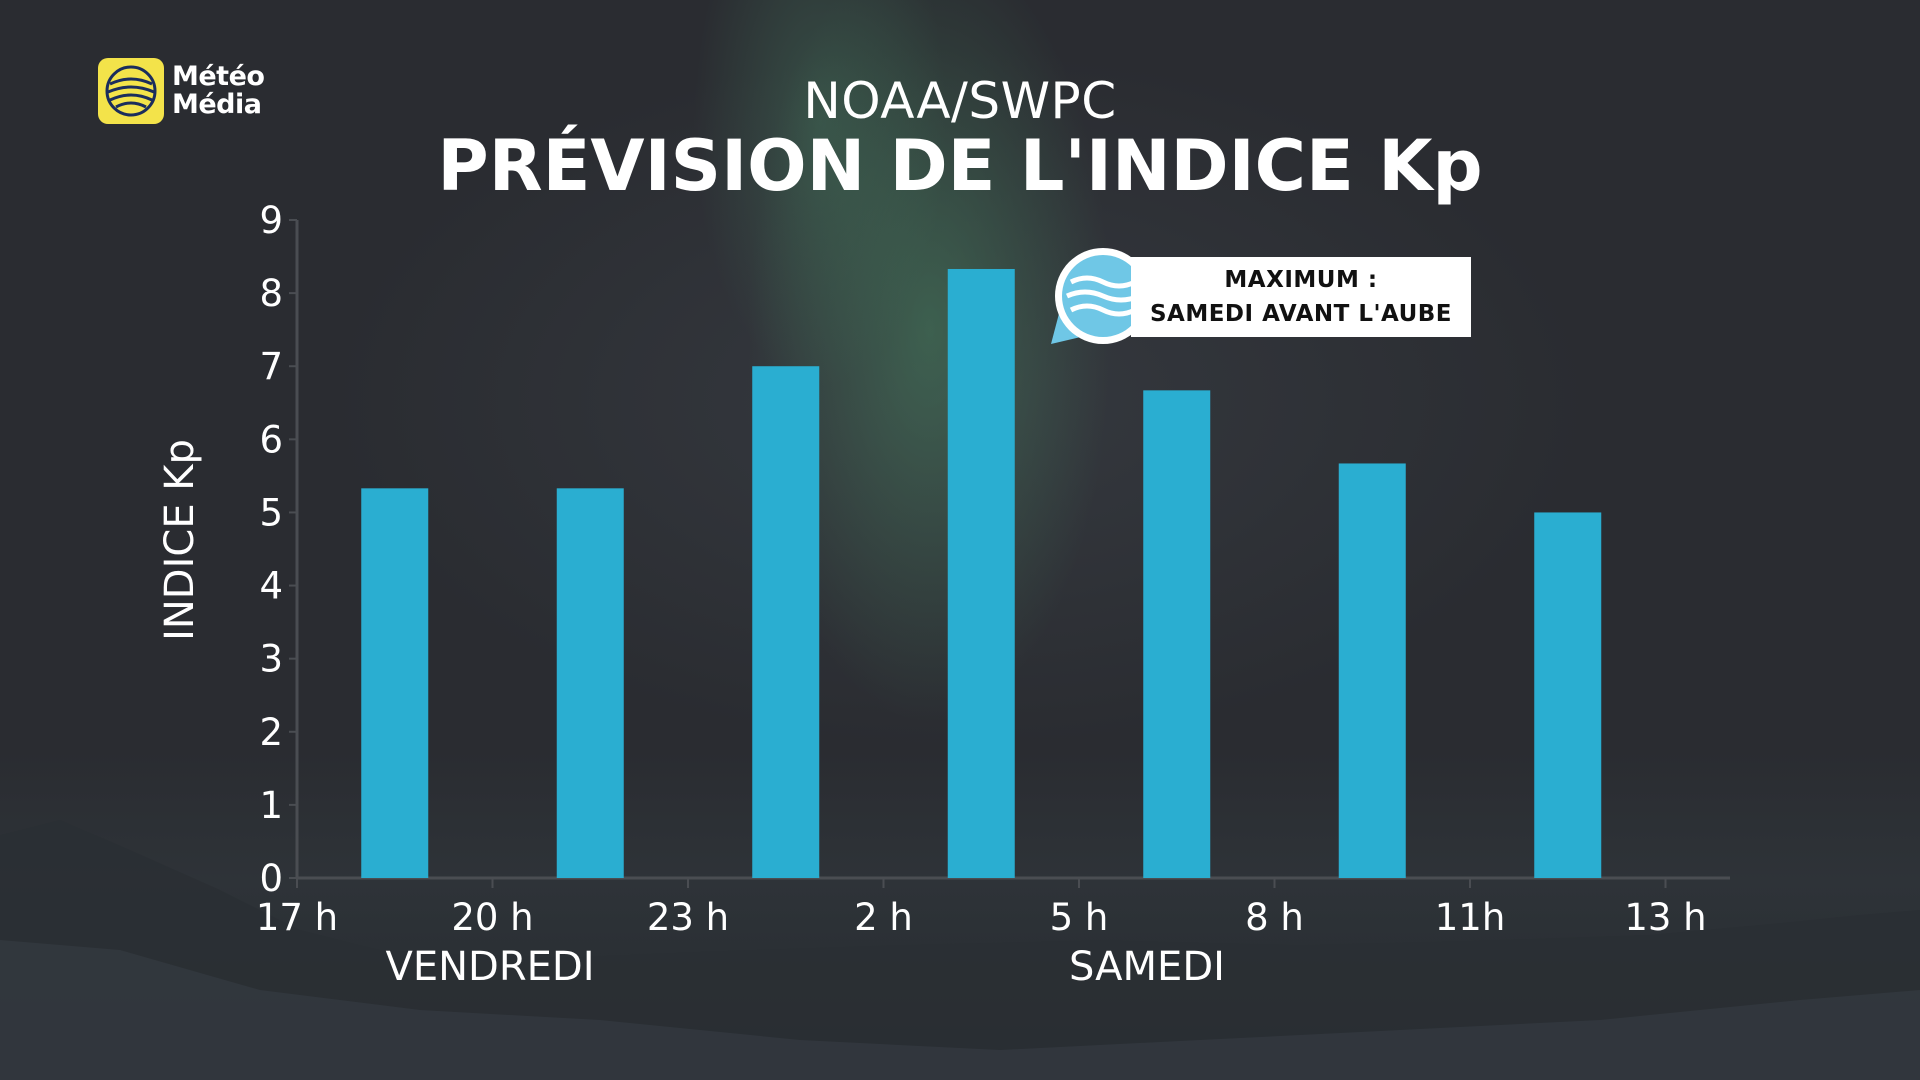 This screenshot has width=1920, height=1080. Describe the element at coordinates (217, 104) in the screenshot. I see `logo-line2: Média` at that location.